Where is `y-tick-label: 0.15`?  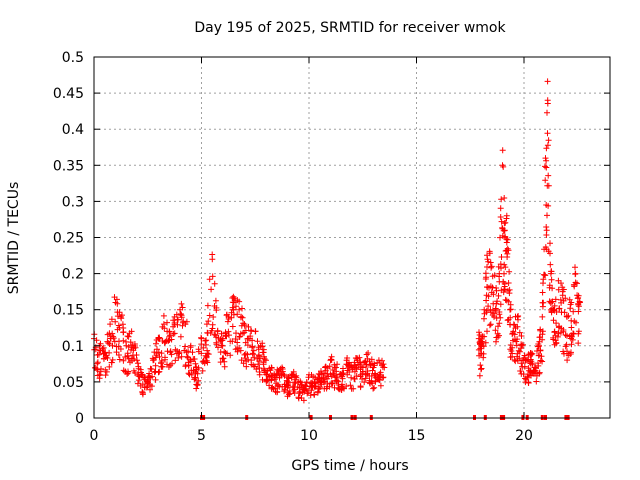 y-tick-label: 0.15 is located at coordinates (68, 311).